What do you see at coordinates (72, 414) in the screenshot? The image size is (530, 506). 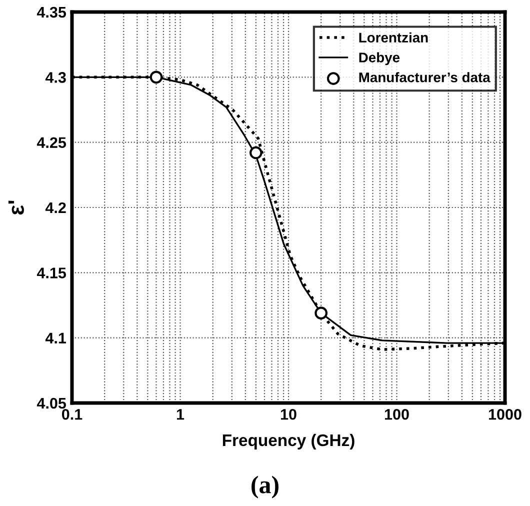 I see `x-tick-label: 0.1` at bounding box center [72, 414].